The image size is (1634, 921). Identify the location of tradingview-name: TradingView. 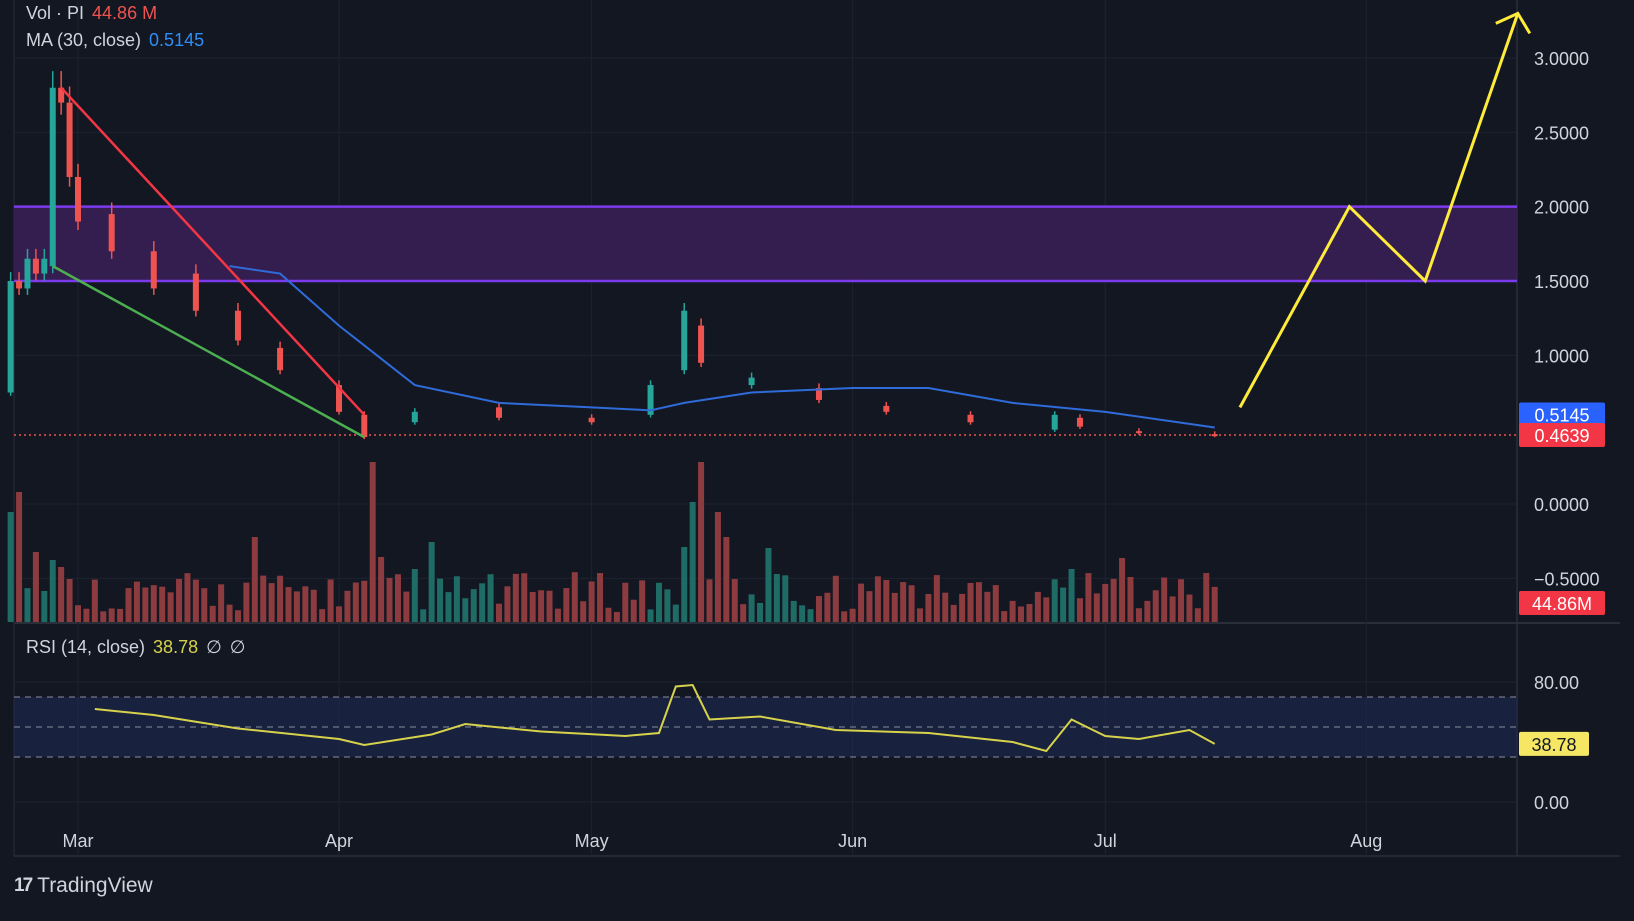
(95, 885).